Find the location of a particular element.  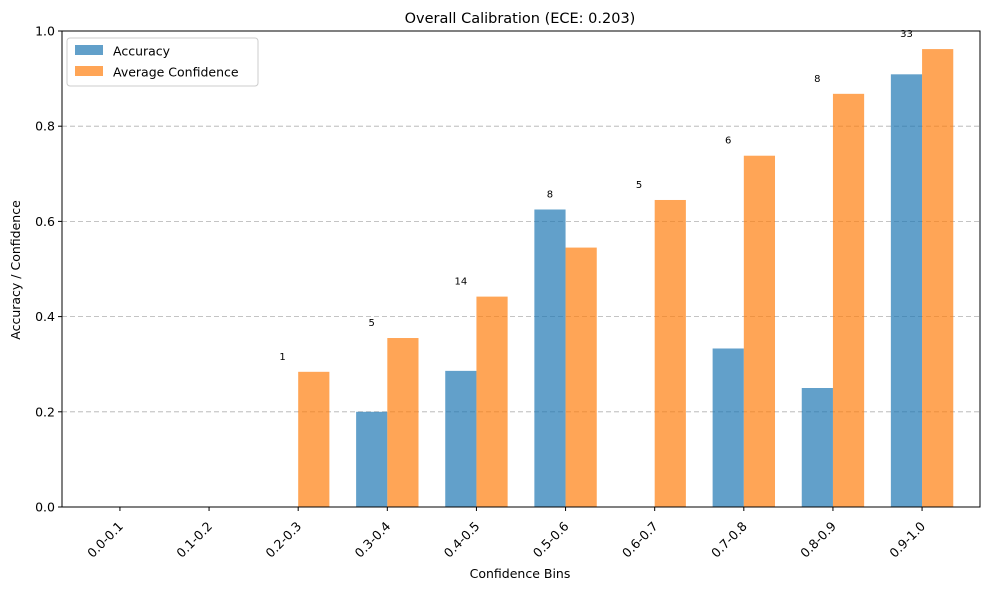

x-tick-label: 0.3-0.4 is located at coordinates (373, 539).